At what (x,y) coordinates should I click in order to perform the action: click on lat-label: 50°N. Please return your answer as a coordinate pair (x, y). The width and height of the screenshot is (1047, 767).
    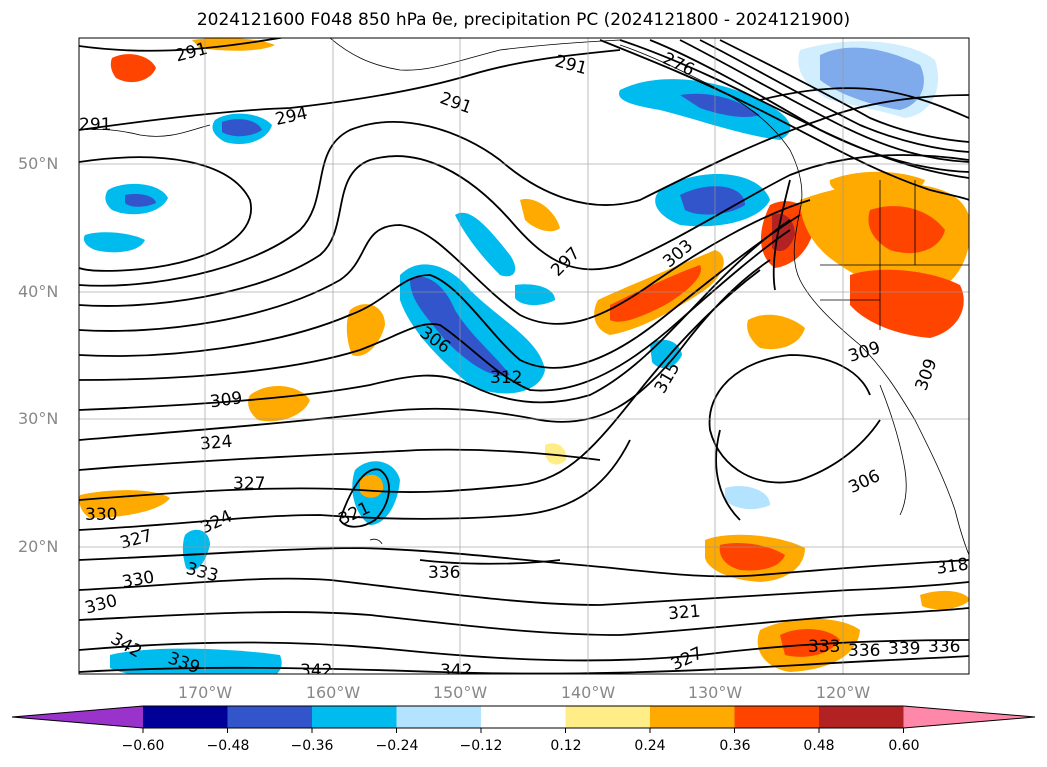
    Looking at the image, I should click on (38, 163).